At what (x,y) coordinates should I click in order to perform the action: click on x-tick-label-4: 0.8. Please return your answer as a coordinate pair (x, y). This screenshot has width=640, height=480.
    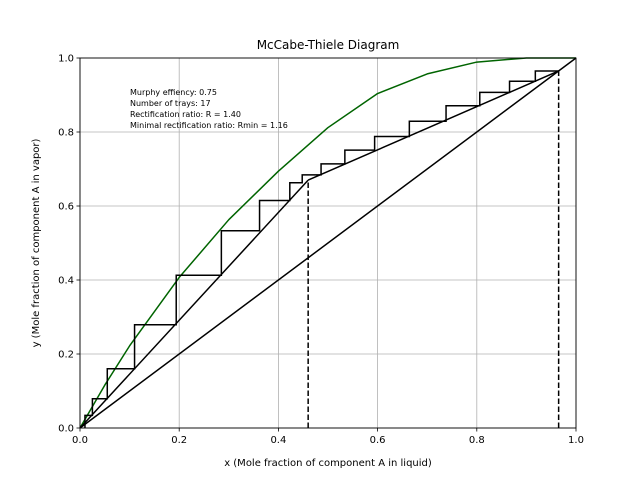
    Looking at the image, I should click on (477, 440).